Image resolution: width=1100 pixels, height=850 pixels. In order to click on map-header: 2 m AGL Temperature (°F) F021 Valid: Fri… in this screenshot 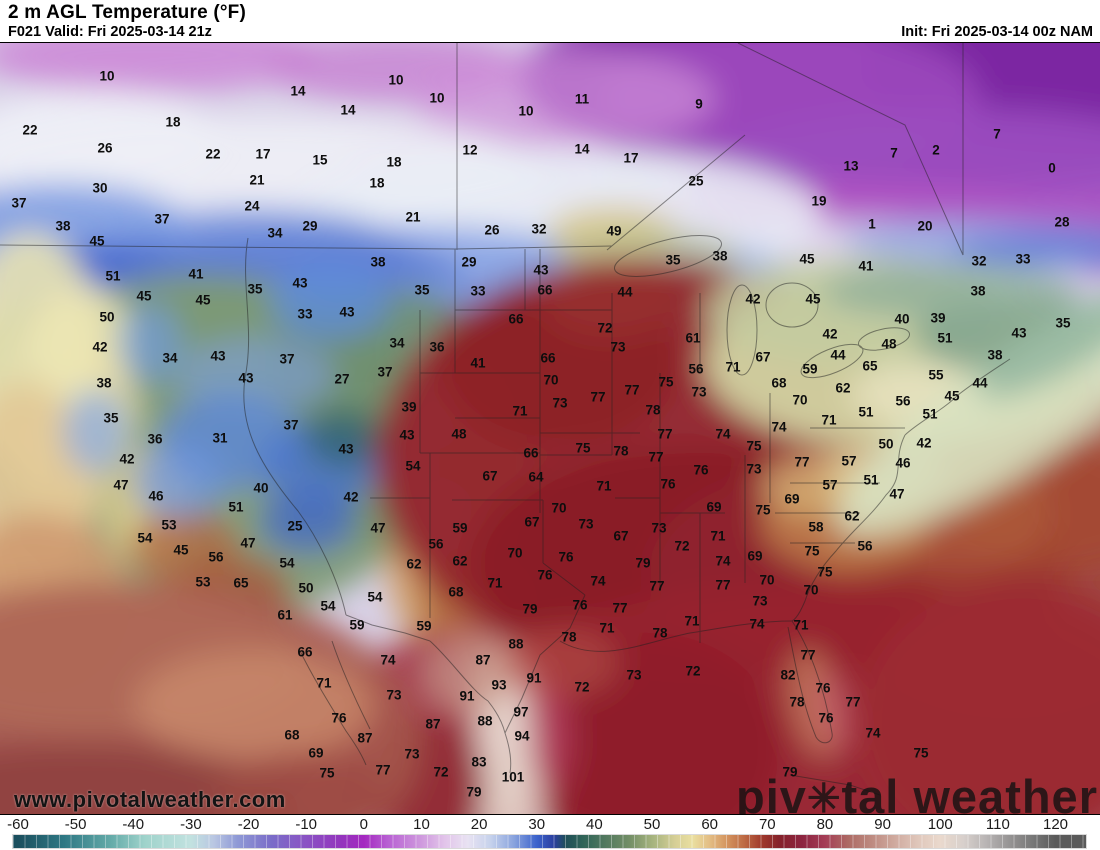, I will do `click(550, 21)`.